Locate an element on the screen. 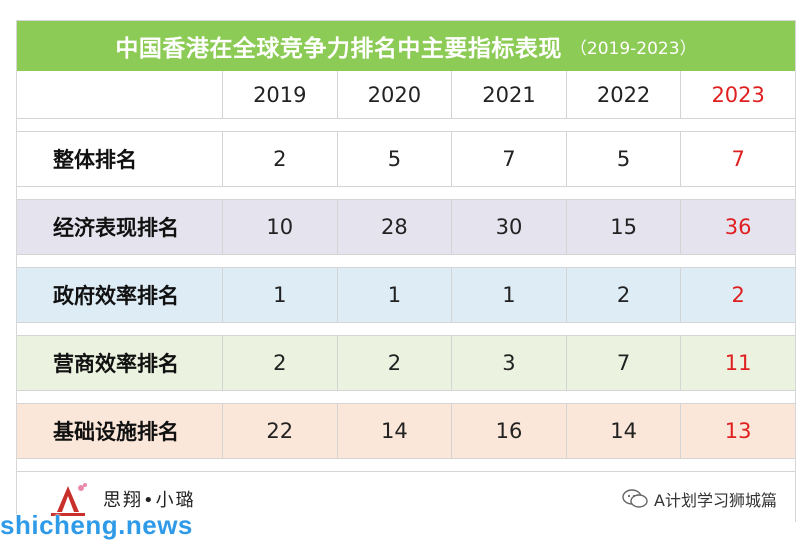  row-label: 基础设施排名 is located at coordinates (116, 432).